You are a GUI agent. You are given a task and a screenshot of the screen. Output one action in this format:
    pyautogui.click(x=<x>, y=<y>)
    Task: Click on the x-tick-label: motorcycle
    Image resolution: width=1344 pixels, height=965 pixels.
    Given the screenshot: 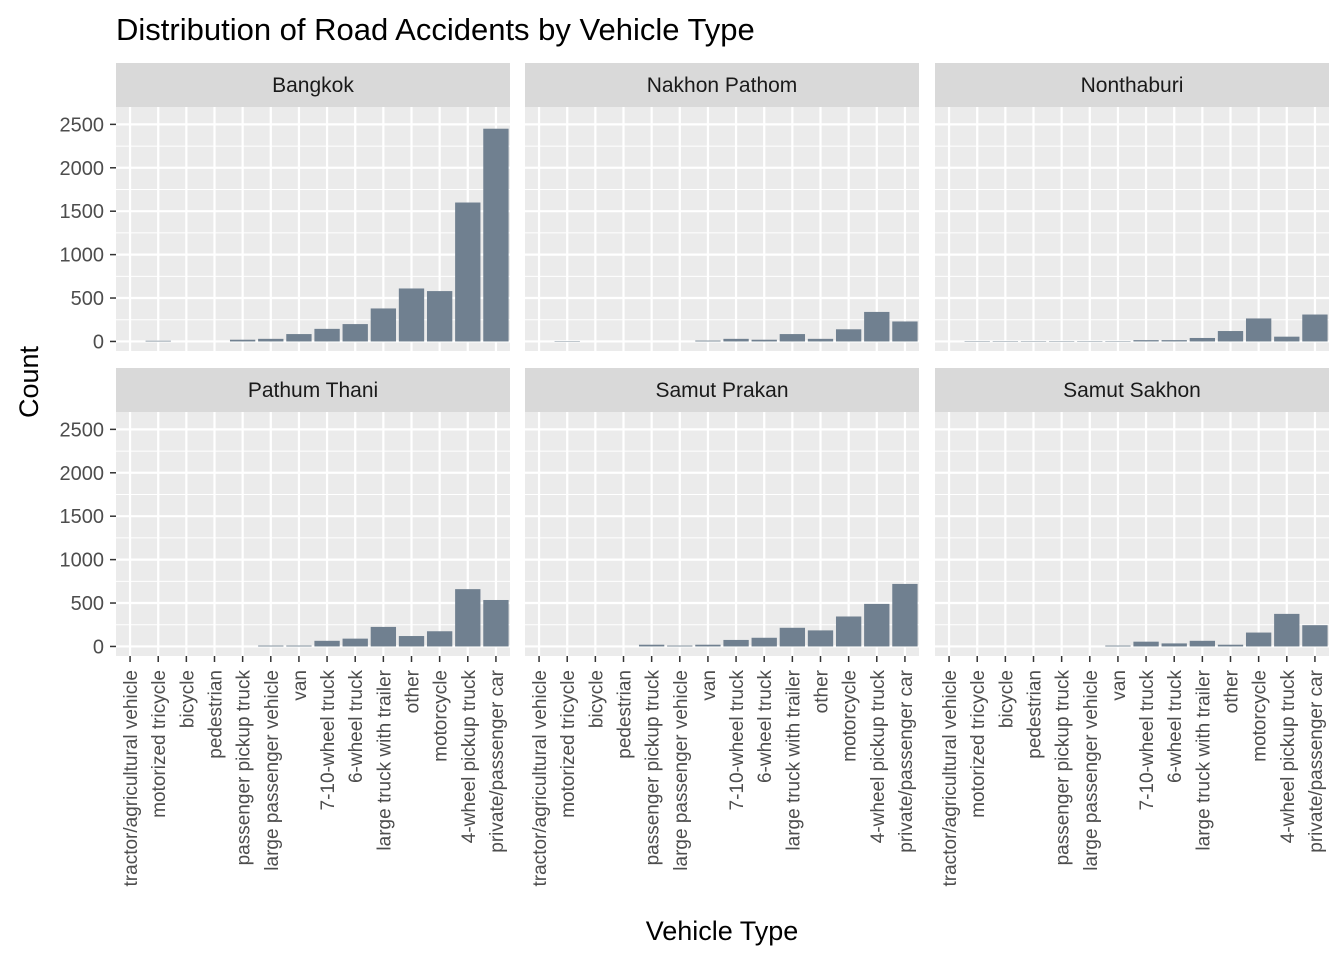 What is the action you would take?
    pyautogui.click(x=441, y=716)
    